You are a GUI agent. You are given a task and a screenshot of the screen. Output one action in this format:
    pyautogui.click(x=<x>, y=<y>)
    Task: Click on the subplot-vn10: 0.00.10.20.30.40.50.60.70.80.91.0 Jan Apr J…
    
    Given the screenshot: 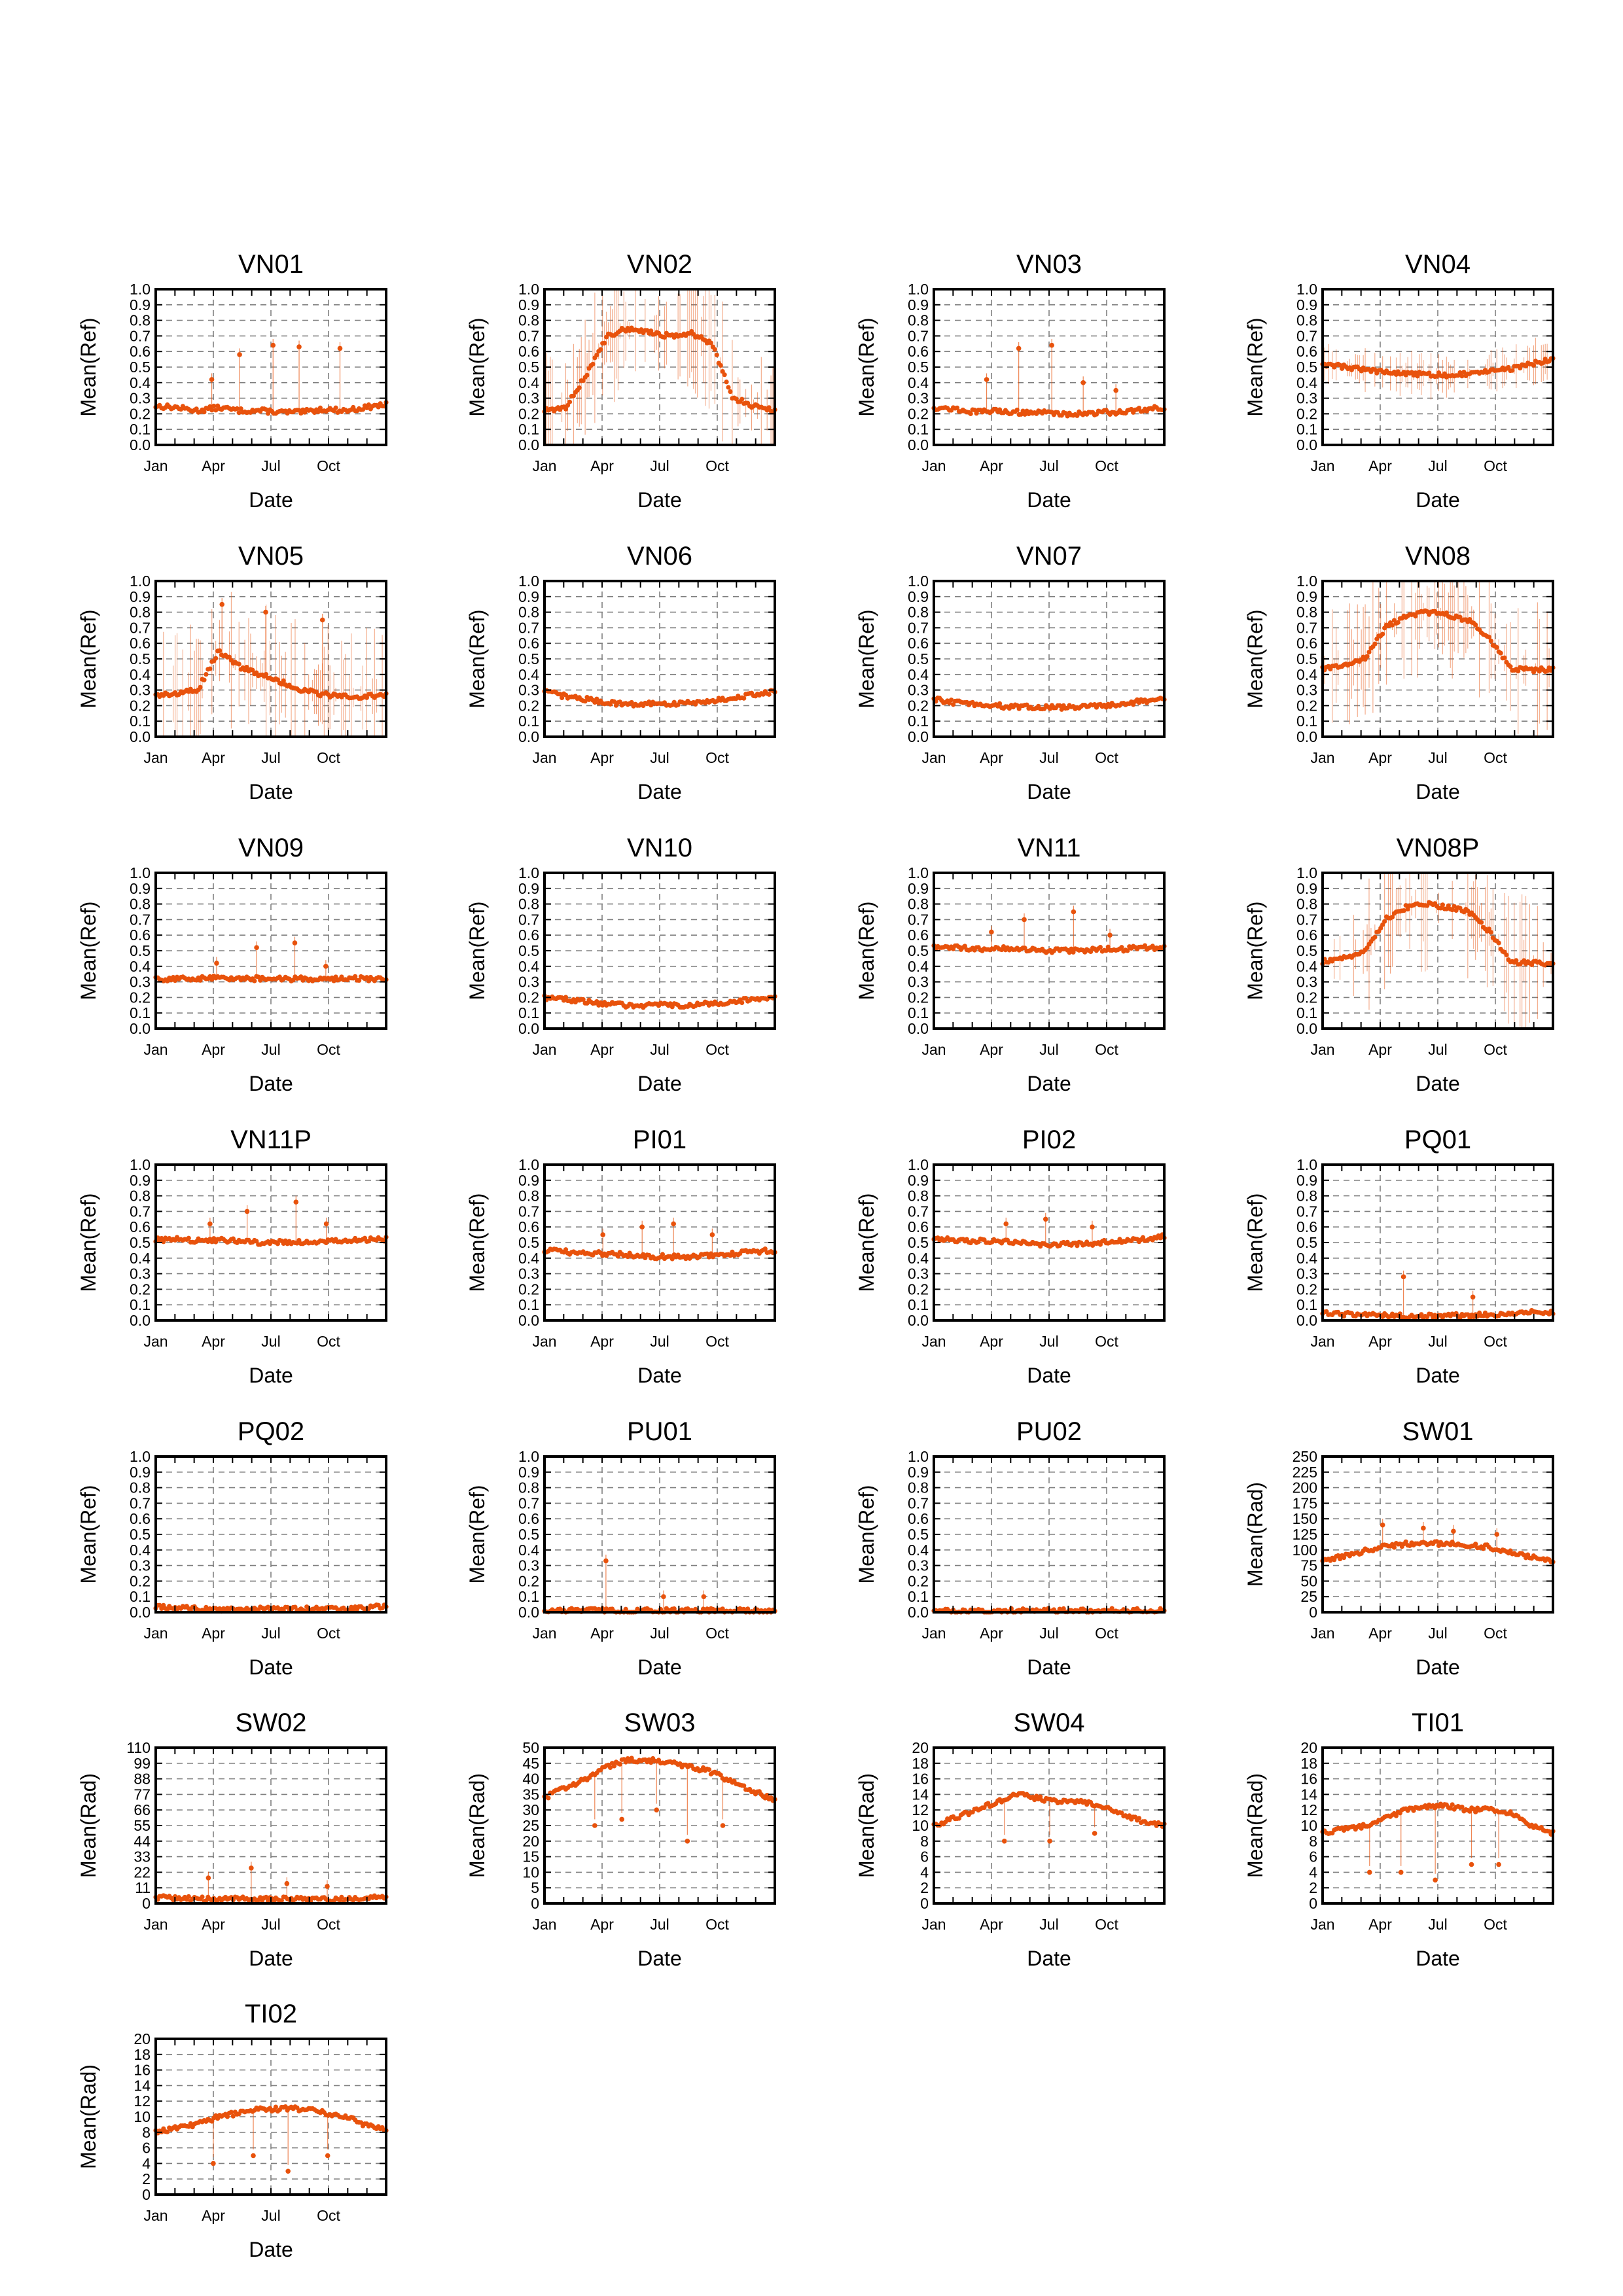 What is the action you would take?
    pyautogui.click(x=621, y=964)
    